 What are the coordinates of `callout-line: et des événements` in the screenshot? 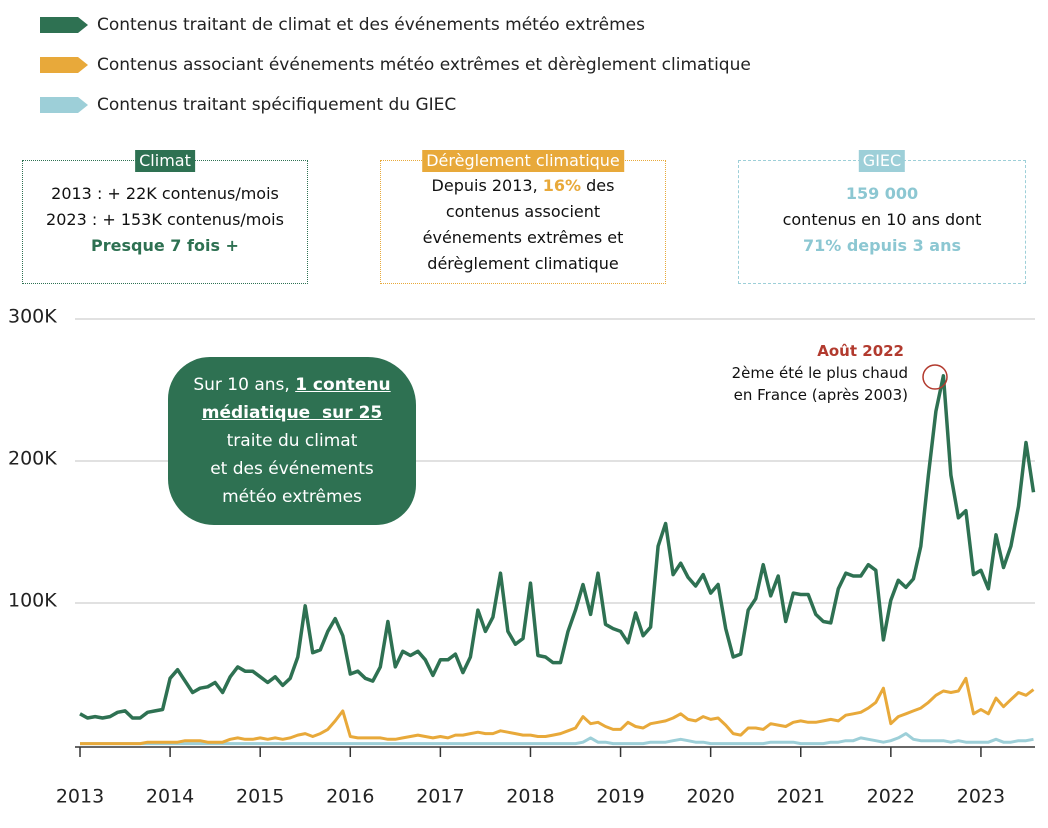 It's located at (292, 469).